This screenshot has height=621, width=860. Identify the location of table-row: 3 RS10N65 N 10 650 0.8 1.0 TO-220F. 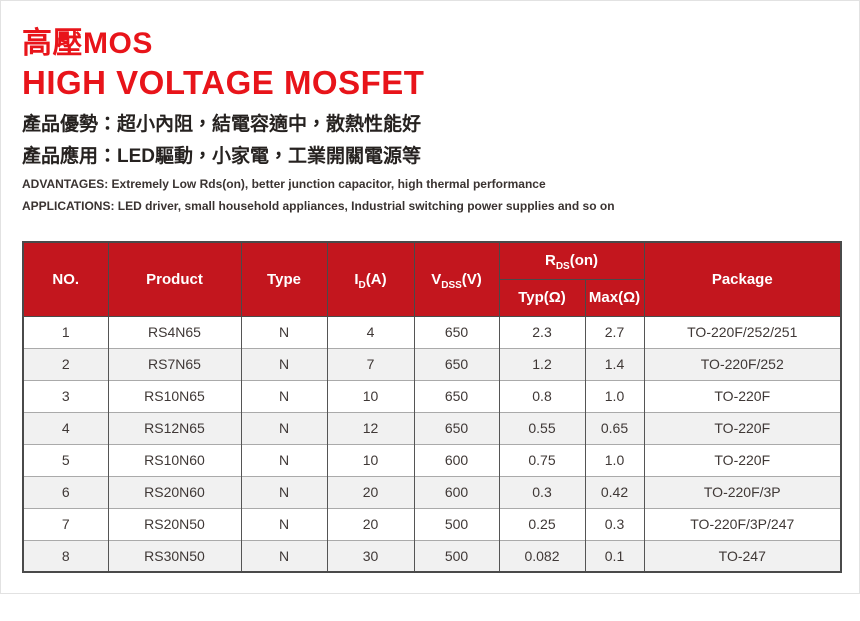
(432, 395).